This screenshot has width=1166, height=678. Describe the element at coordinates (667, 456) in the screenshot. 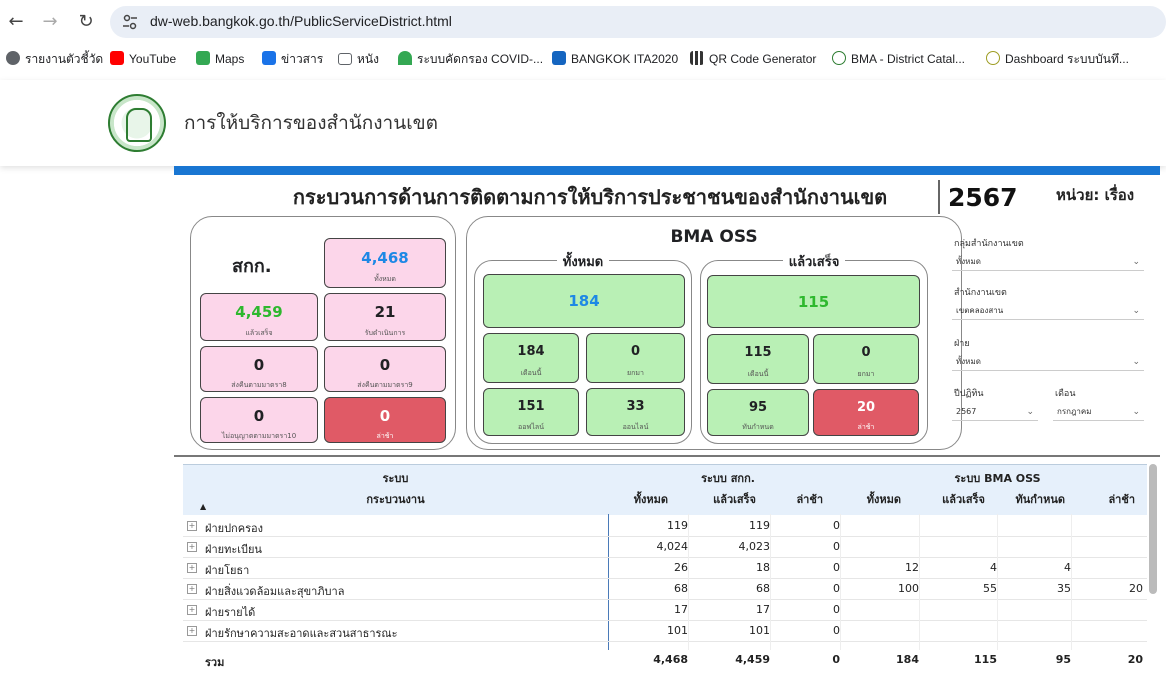

I see `section-divider` at that location.